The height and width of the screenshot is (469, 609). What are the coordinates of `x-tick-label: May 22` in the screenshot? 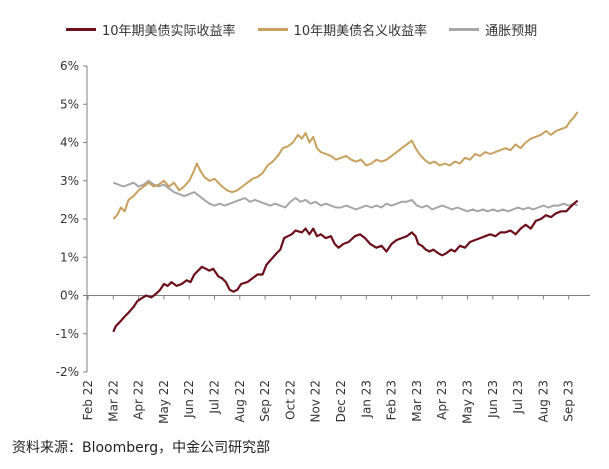 It's located at (164, 402).